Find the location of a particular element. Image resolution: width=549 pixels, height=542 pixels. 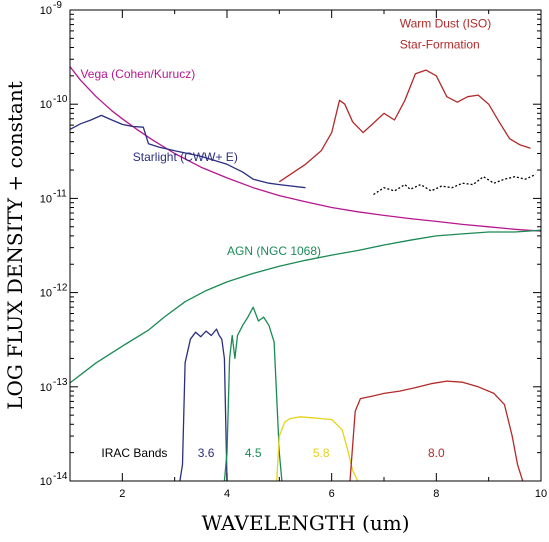

annotation-label-3: Star-Formation is located at coordinates (440, 45).